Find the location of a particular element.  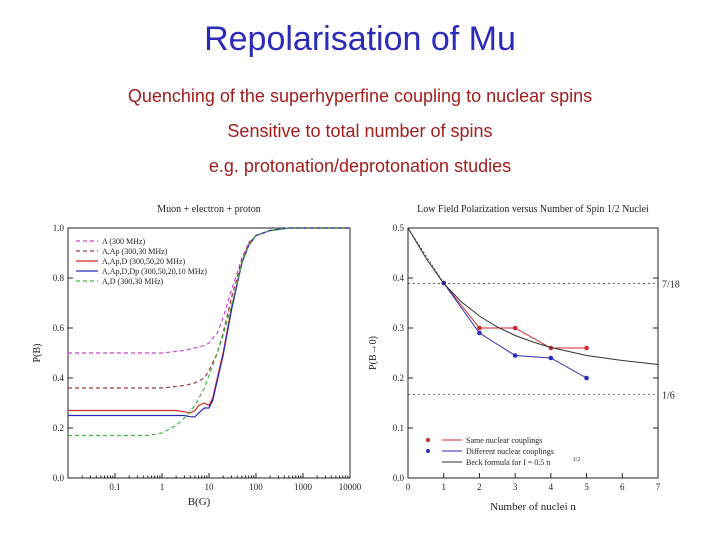

x-tick-label: 6 is located at coordinates (622, 487).